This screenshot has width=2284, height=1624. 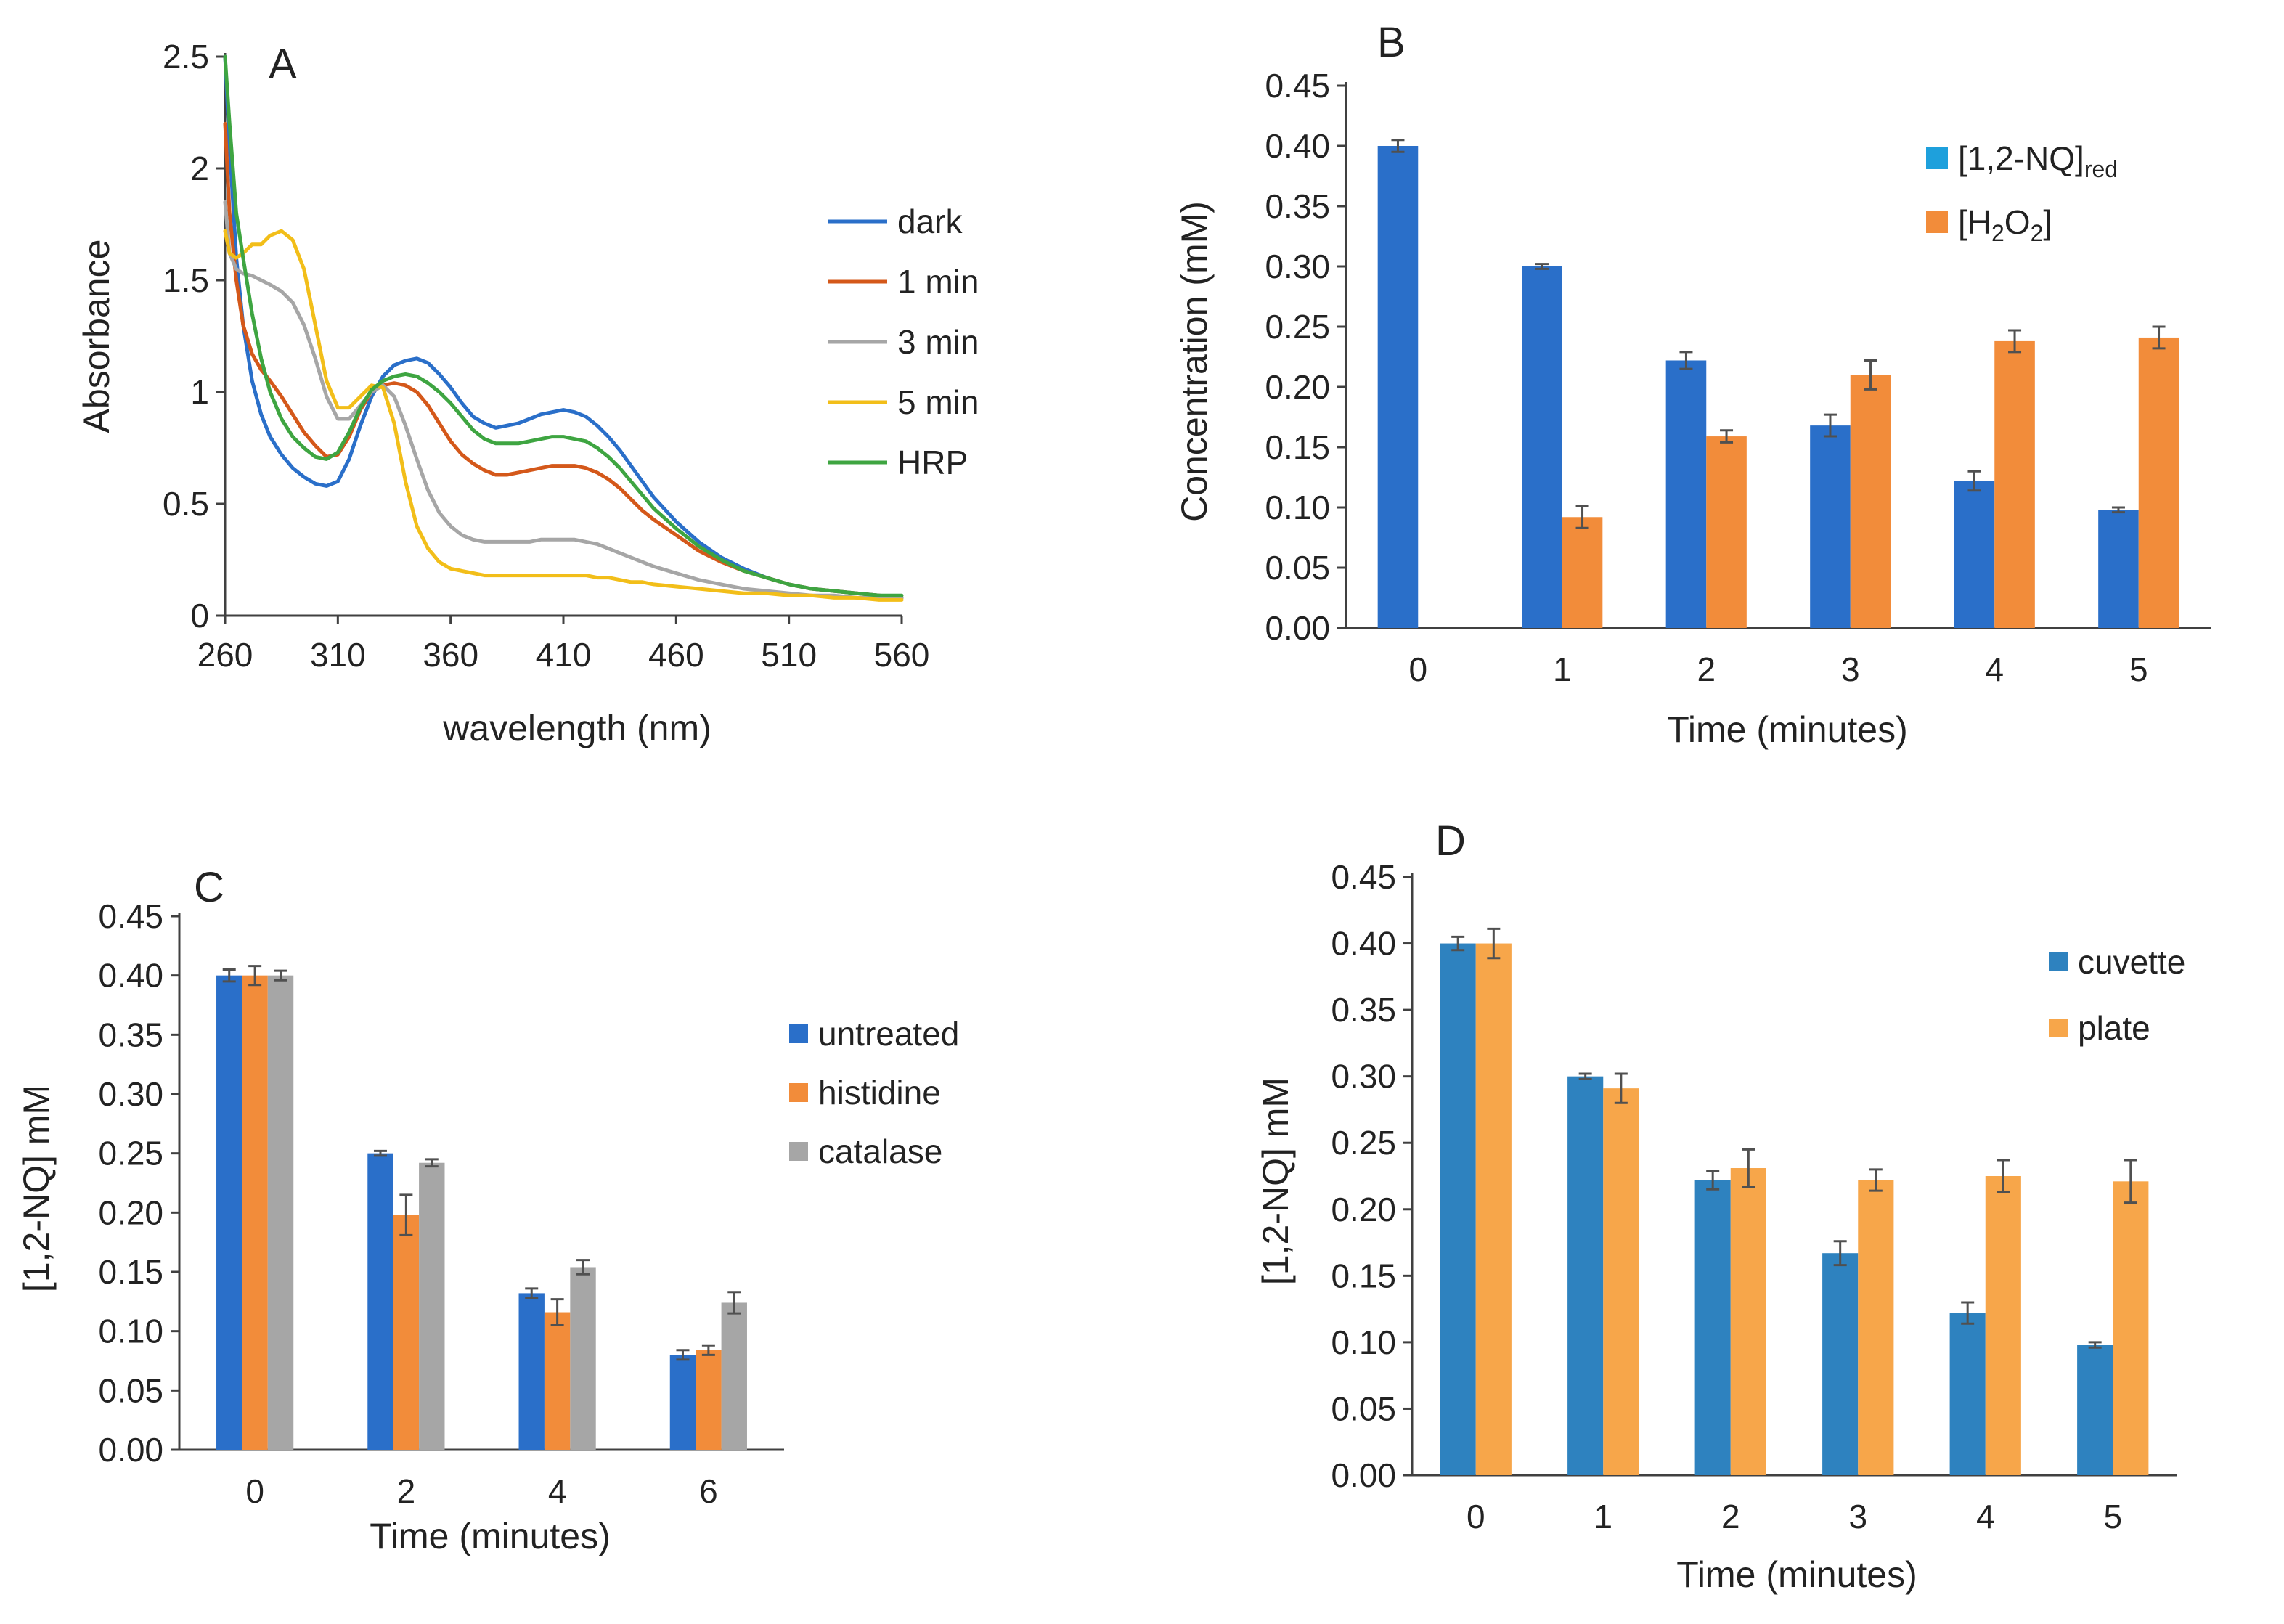 I want to click on panel-letter: A, so click(x=283, y=64).